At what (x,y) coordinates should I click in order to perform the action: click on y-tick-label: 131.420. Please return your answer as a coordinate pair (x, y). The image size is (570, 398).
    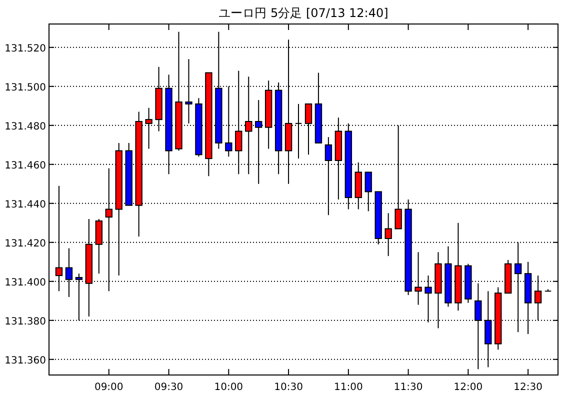
    Looking at the image, I should click on (25, 244).